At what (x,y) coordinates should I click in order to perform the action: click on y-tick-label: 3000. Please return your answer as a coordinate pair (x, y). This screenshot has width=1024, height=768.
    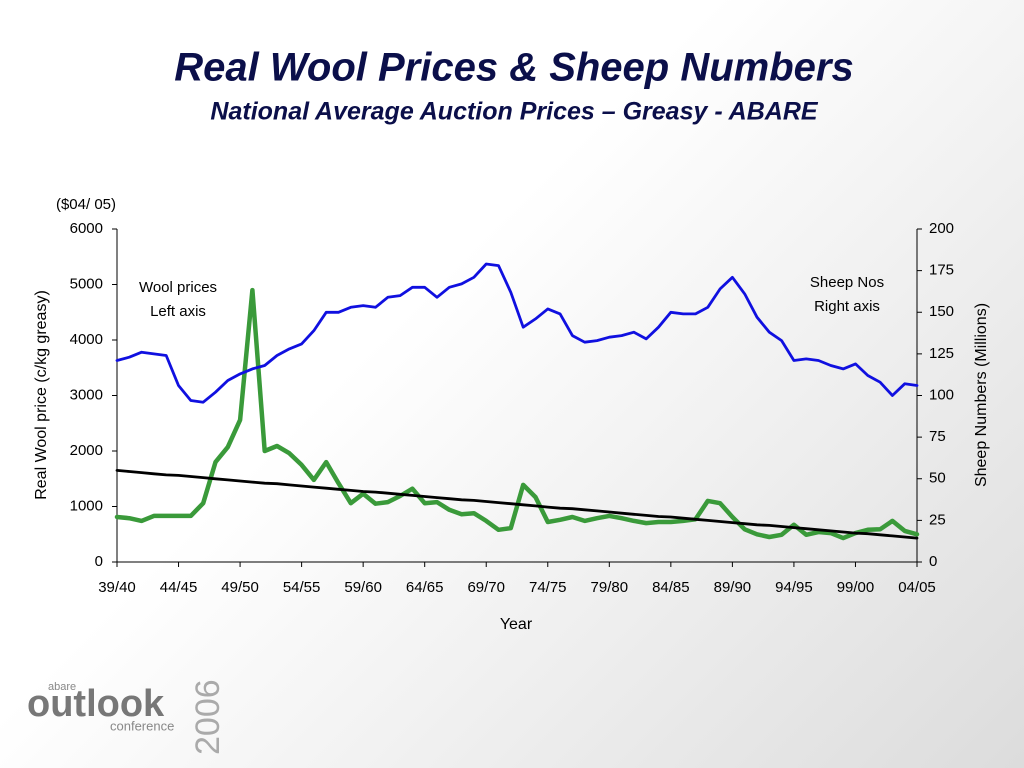
    Looking at the image, I should click on (86, 394).